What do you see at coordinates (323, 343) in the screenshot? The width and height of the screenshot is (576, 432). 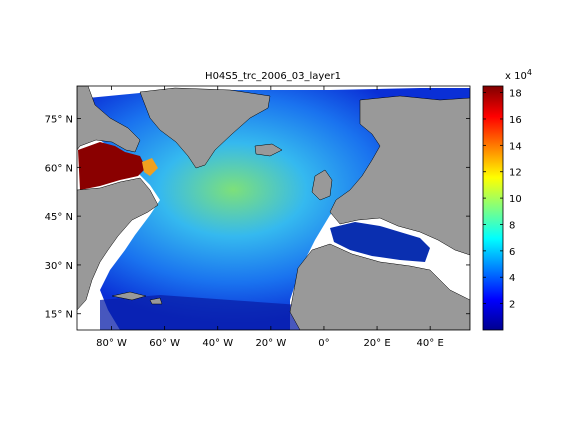 I see `longitude-tick-label: 0°` at bounding box center [323, 343].